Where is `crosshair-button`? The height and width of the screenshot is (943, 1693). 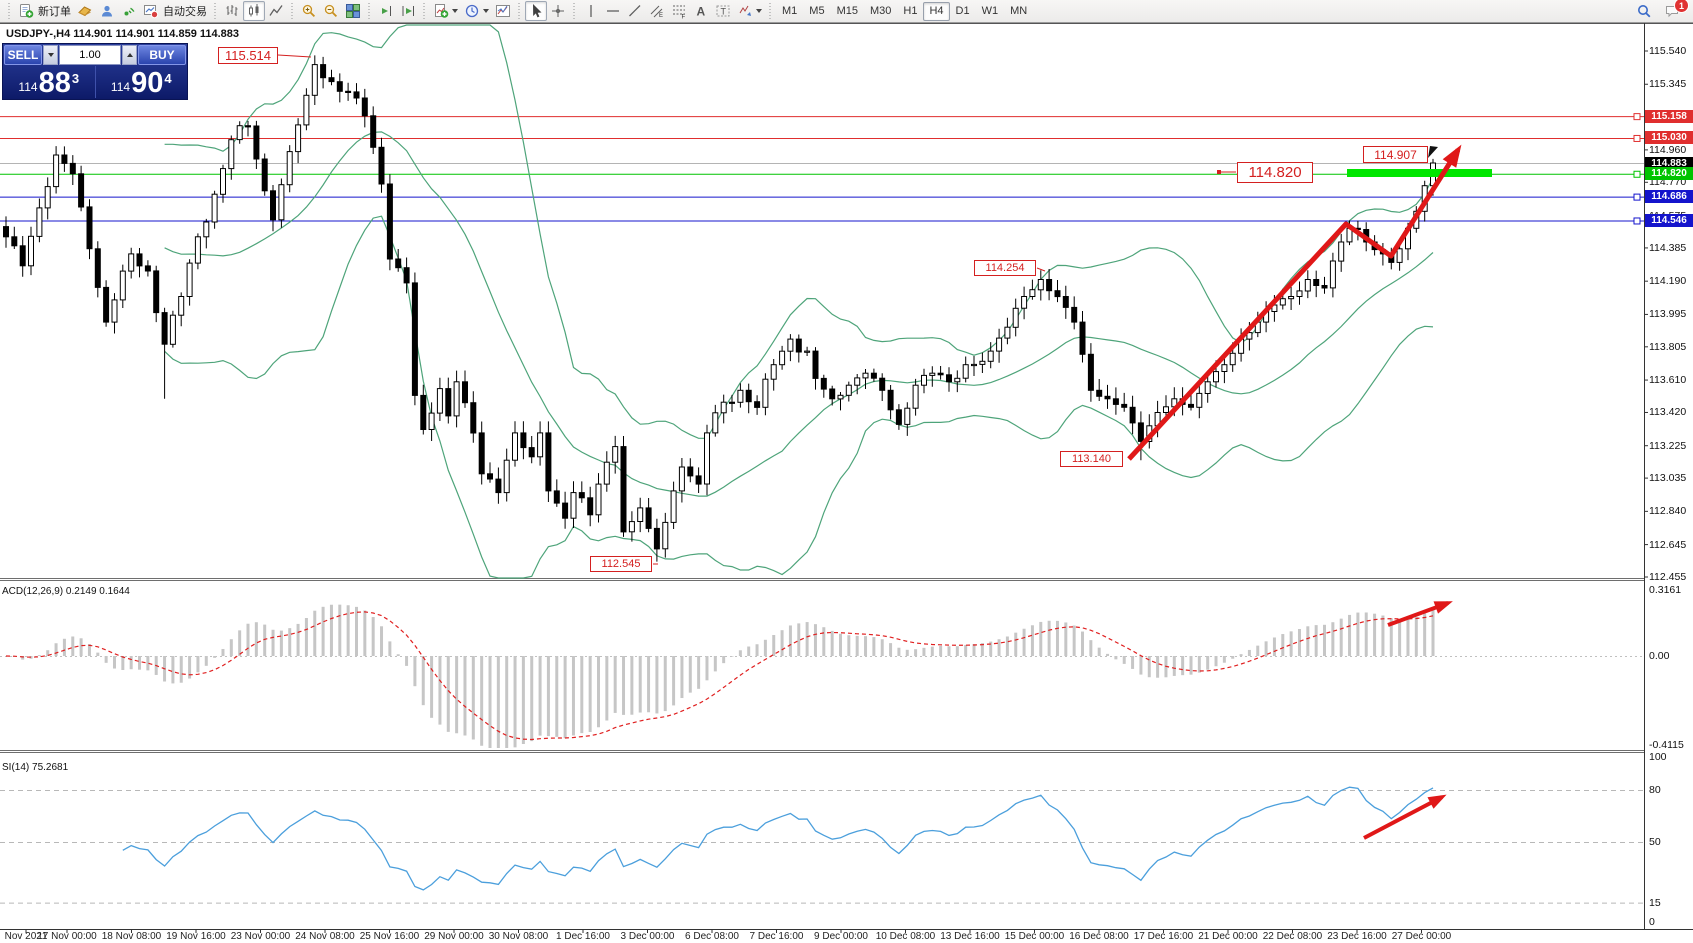 crosshair-button is located at coordinates (558, 11).